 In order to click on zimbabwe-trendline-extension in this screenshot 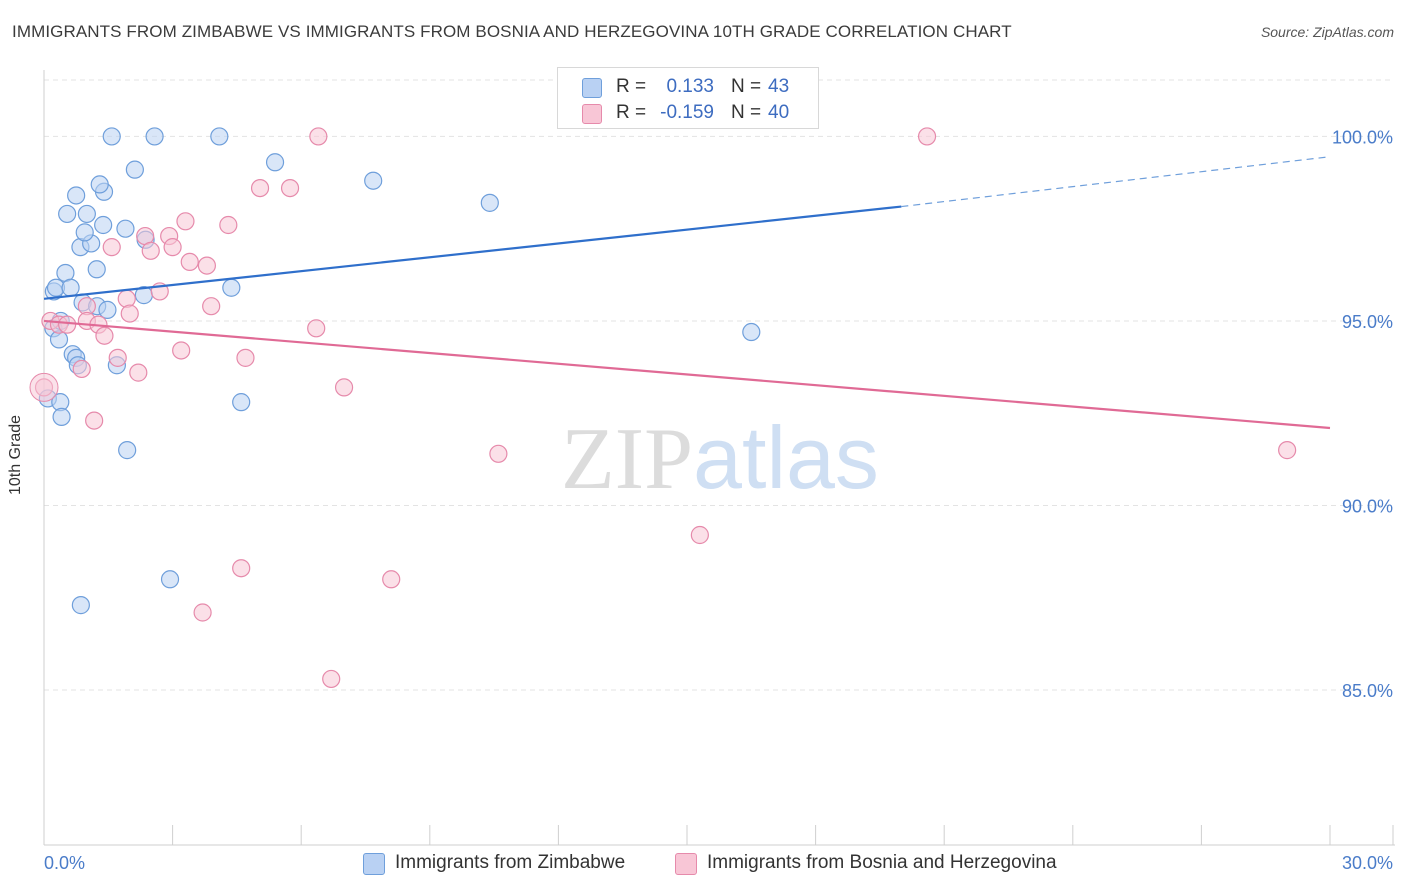, I will do `click(1116, 182)`.